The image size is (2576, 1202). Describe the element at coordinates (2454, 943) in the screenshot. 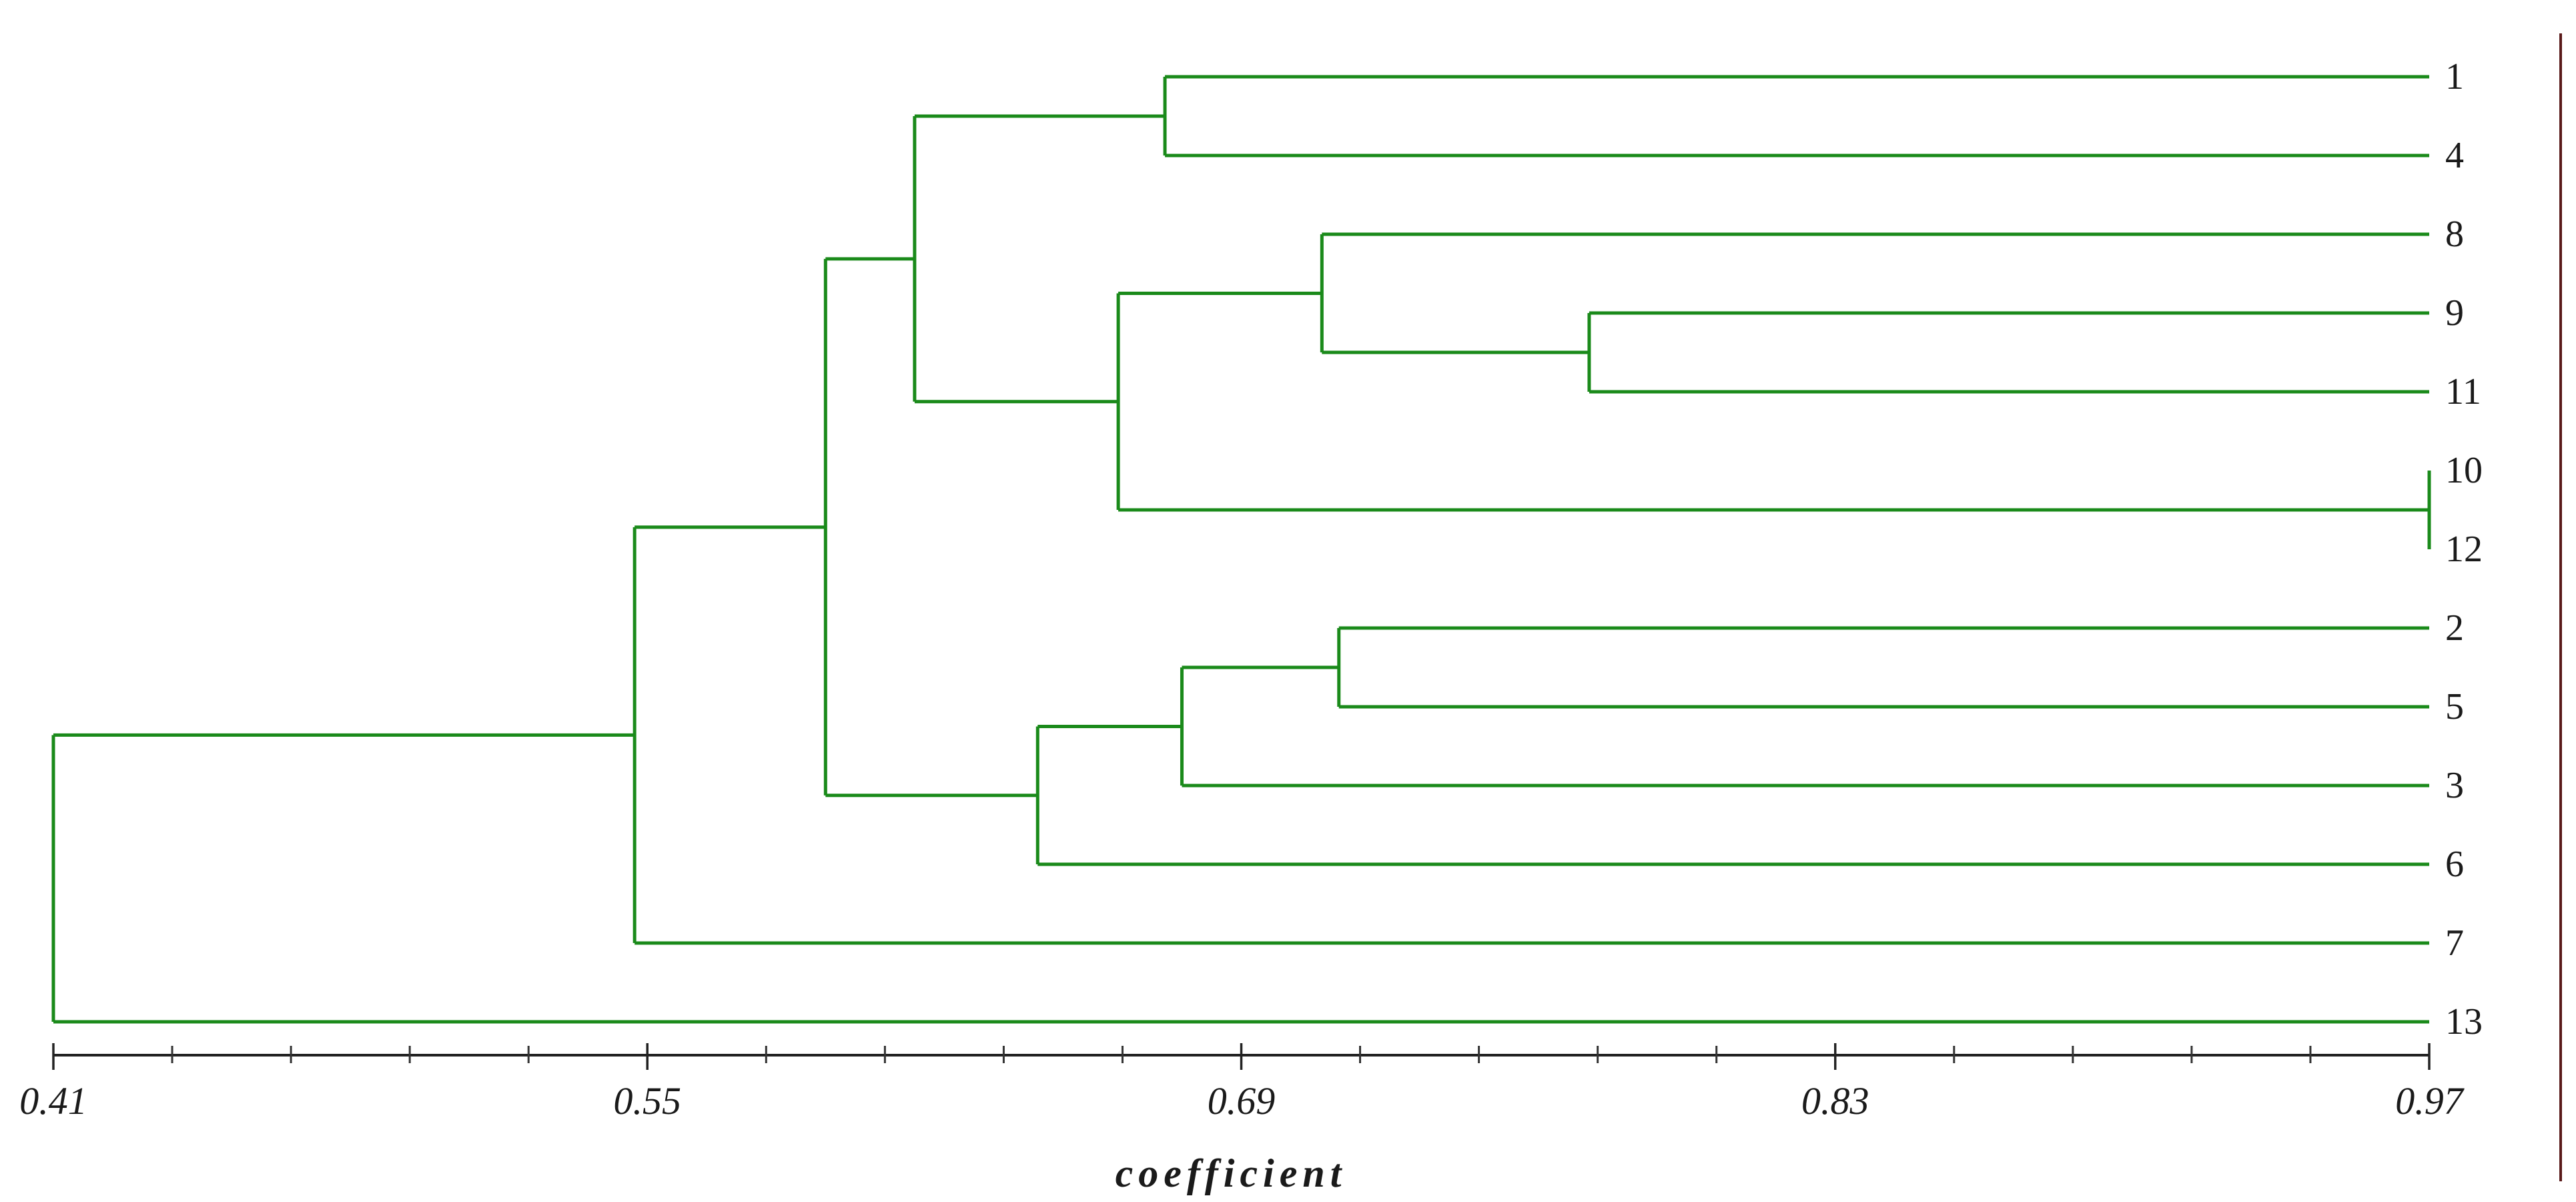

I see `leaf-label-7: 7` at that location.